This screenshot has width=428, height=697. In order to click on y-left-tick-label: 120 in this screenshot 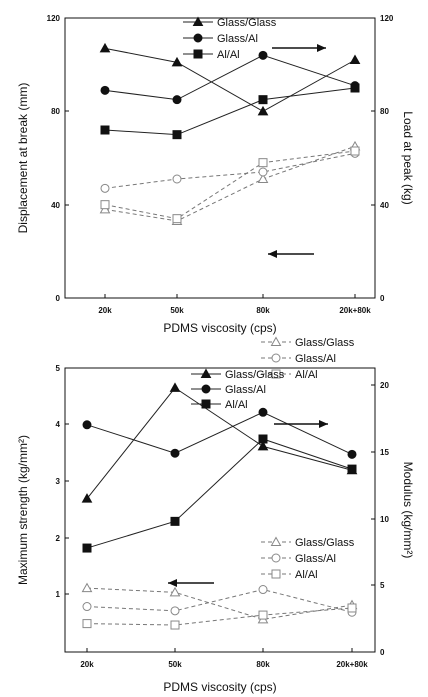, I will do `click(54, 18)`.